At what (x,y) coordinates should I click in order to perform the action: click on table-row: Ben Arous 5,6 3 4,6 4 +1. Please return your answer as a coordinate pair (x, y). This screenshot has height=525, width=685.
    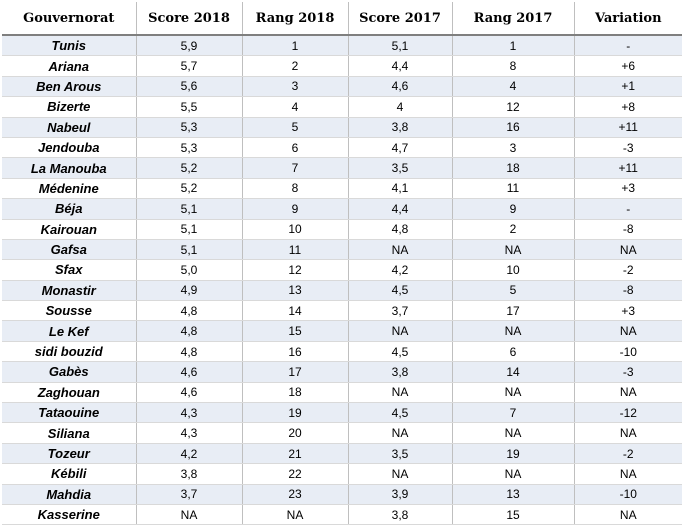
    Looking at the image, I should click on (342, 87).